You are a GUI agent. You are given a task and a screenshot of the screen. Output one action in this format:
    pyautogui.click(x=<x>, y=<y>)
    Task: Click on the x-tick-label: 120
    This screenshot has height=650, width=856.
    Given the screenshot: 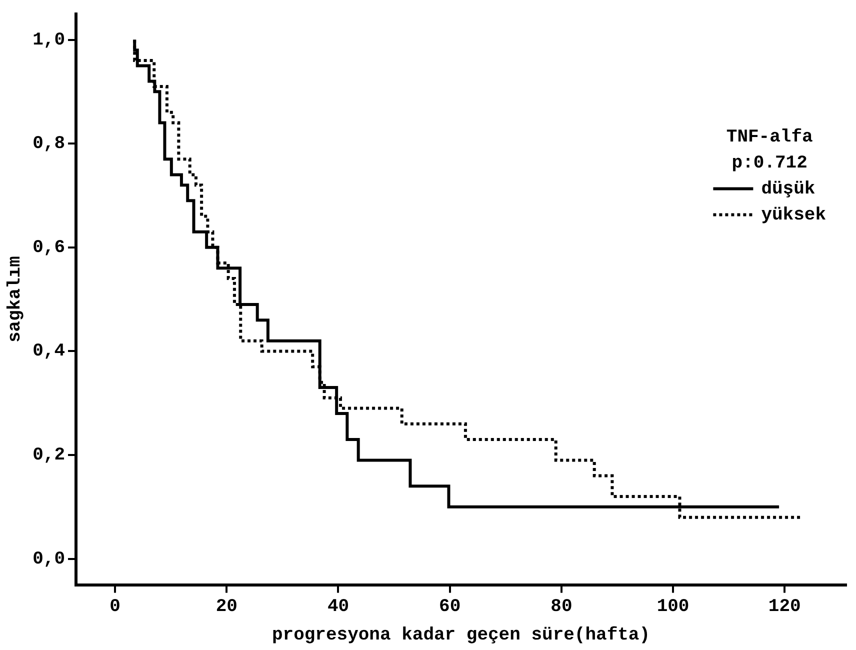 What is the action you would take?
    pyautogui.click(x=784, y=607)
    